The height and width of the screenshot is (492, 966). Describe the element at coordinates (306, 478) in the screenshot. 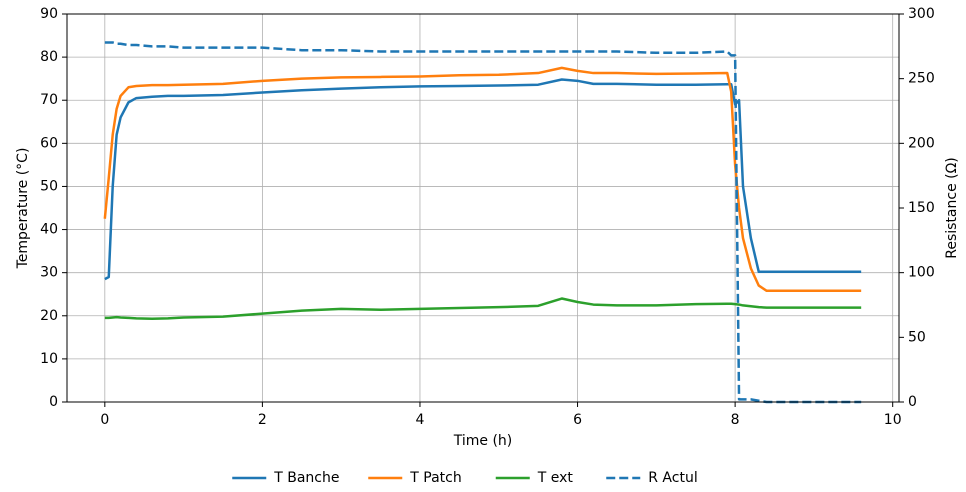

I see `legend-label: T Banche` at that location.